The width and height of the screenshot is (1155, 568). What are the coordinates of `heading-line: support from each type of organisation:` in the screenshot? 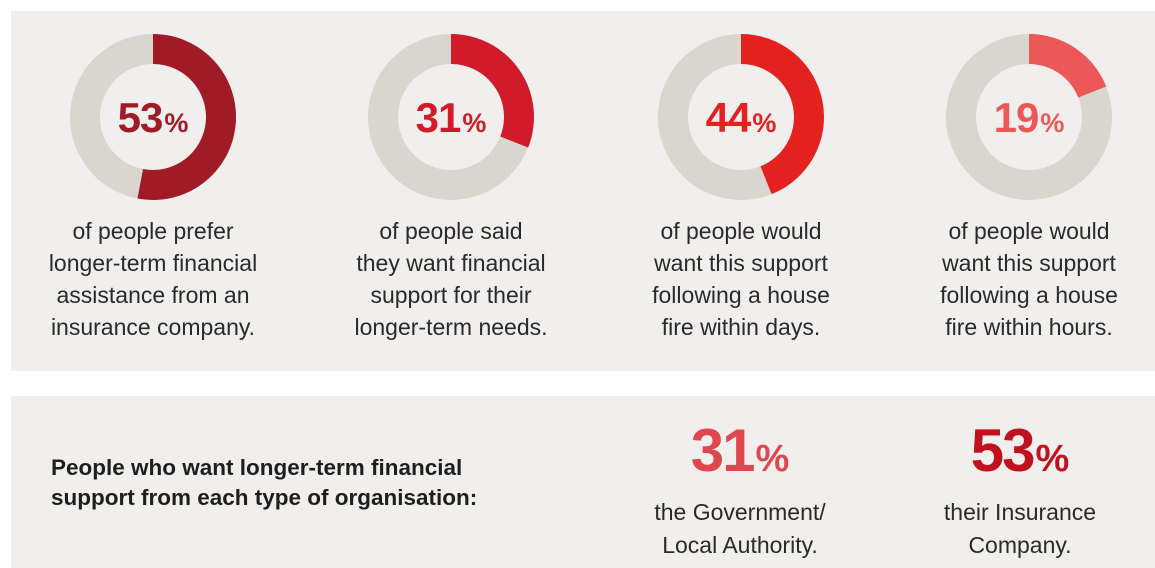 It's located at (264, 497).